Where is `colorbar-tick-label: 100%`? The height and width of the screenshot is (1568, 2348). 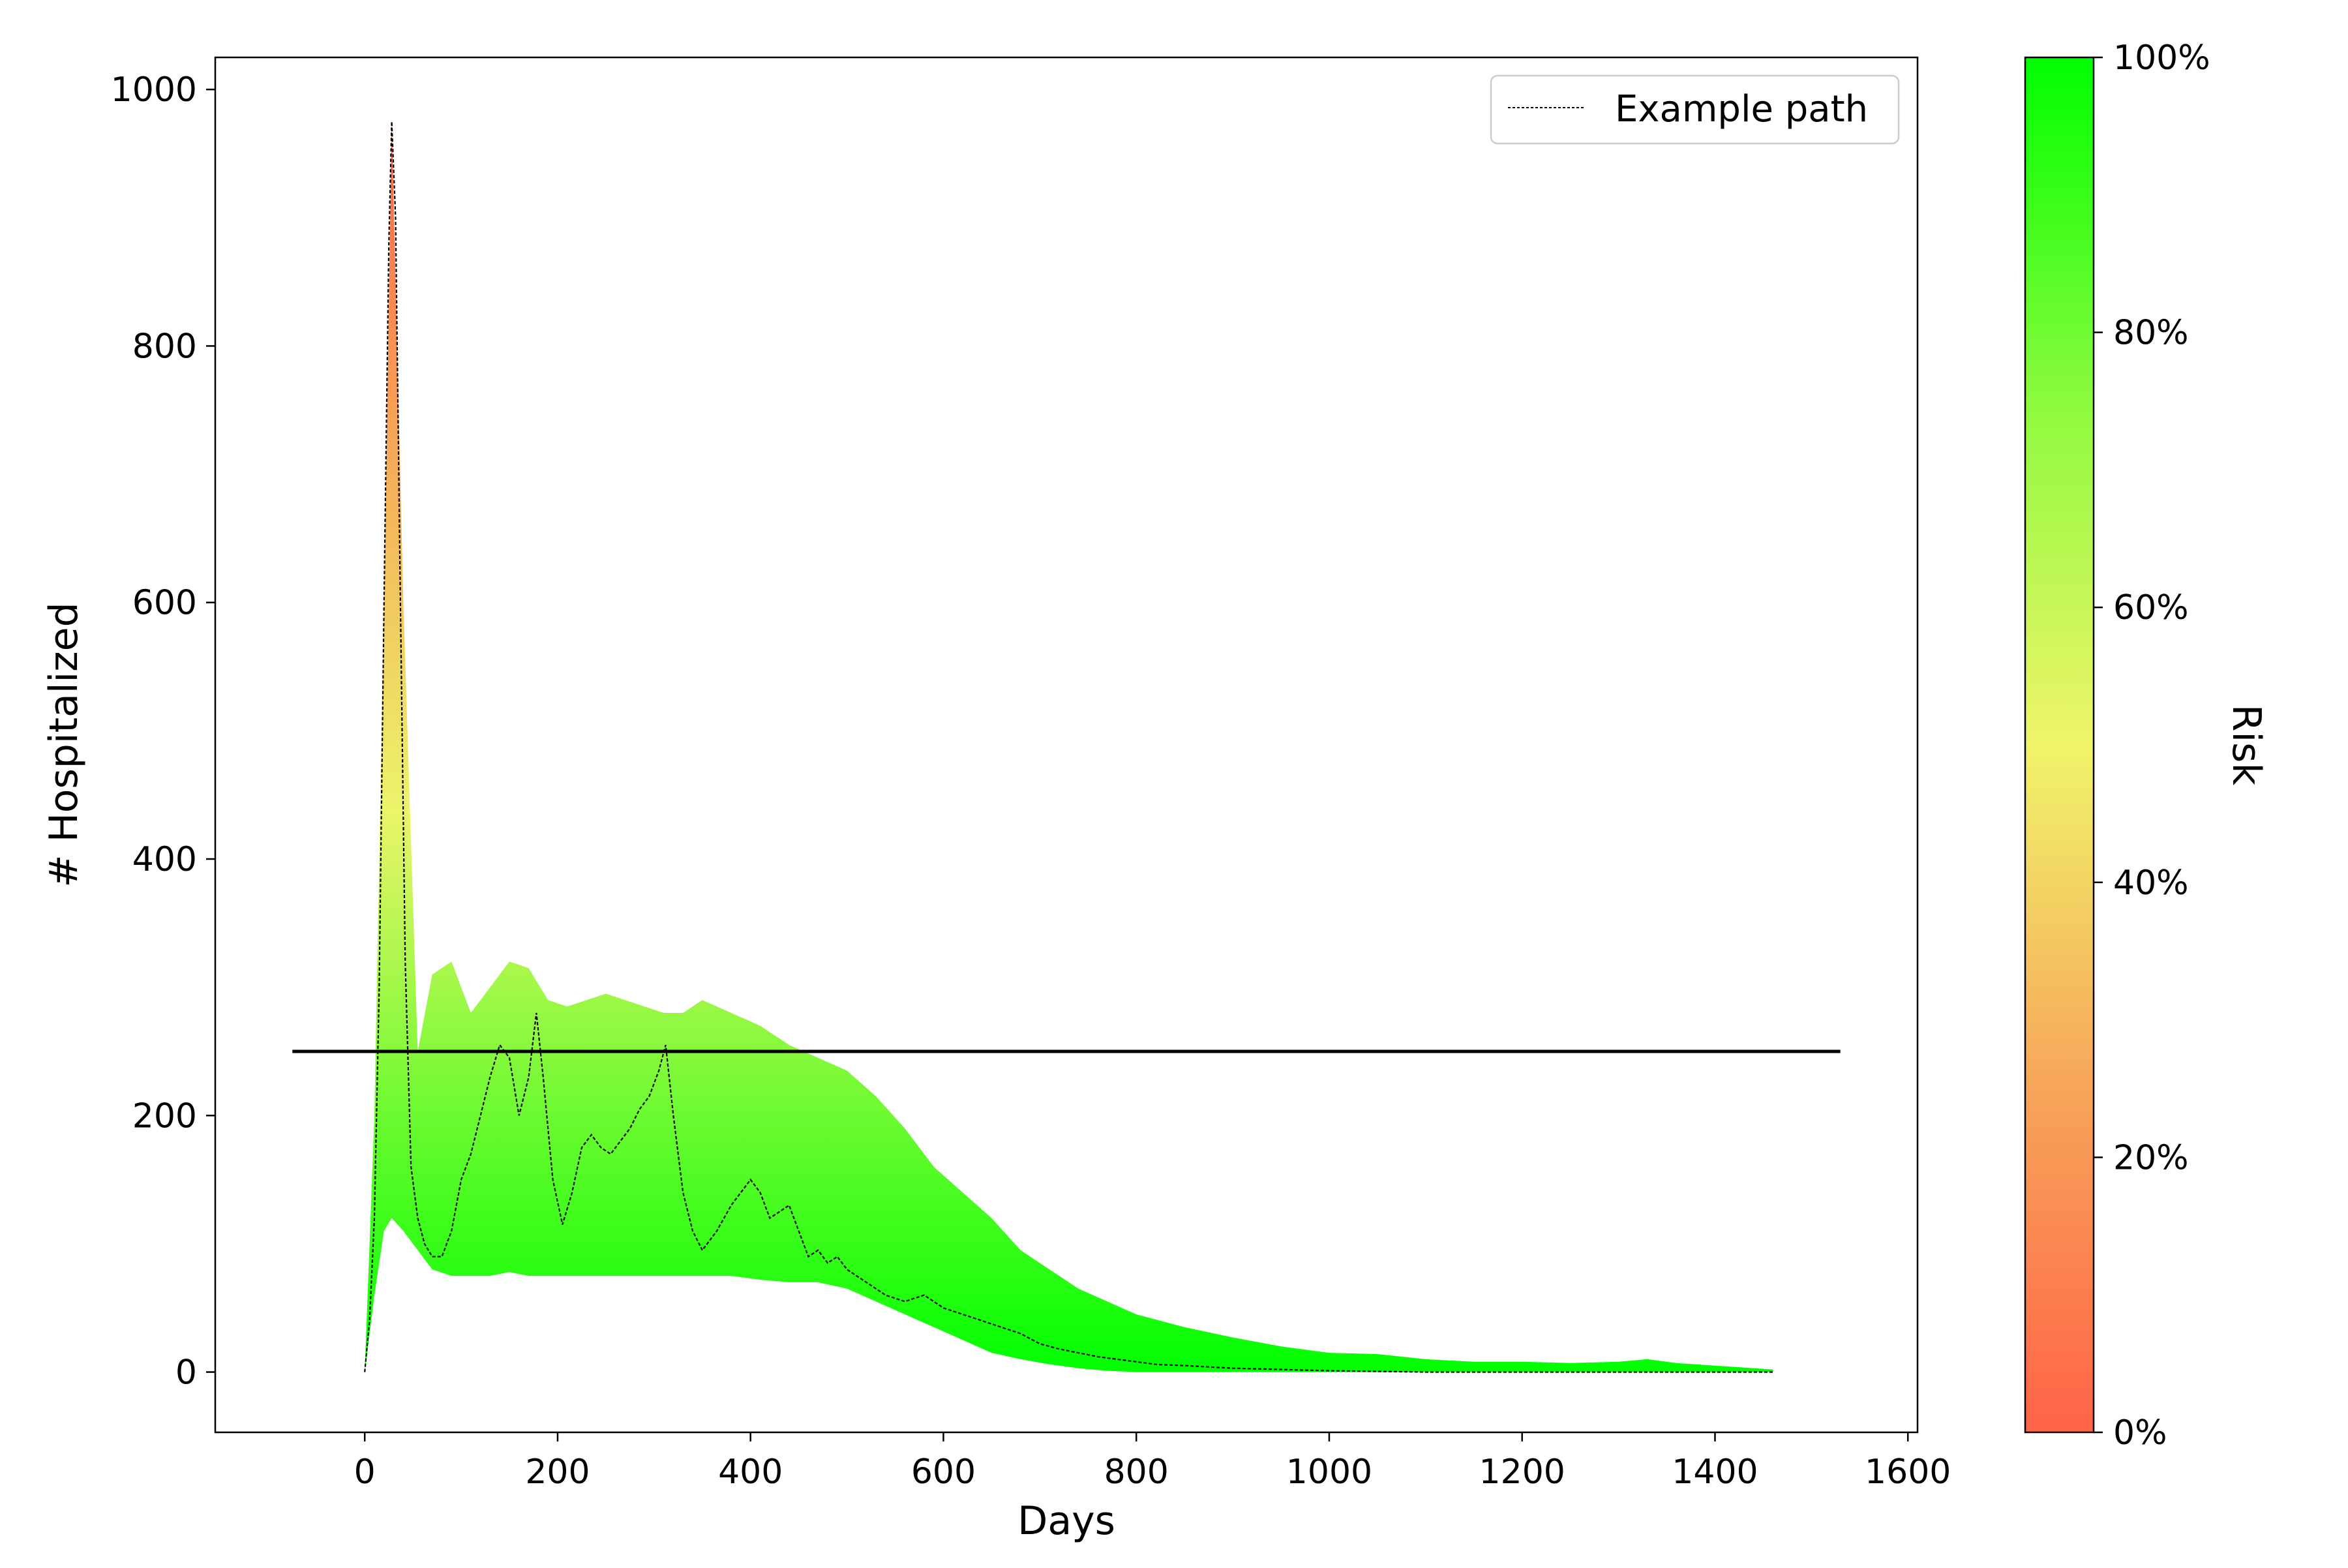
colorbar-tick-label: 100% is located at coordinates (2162, 58).